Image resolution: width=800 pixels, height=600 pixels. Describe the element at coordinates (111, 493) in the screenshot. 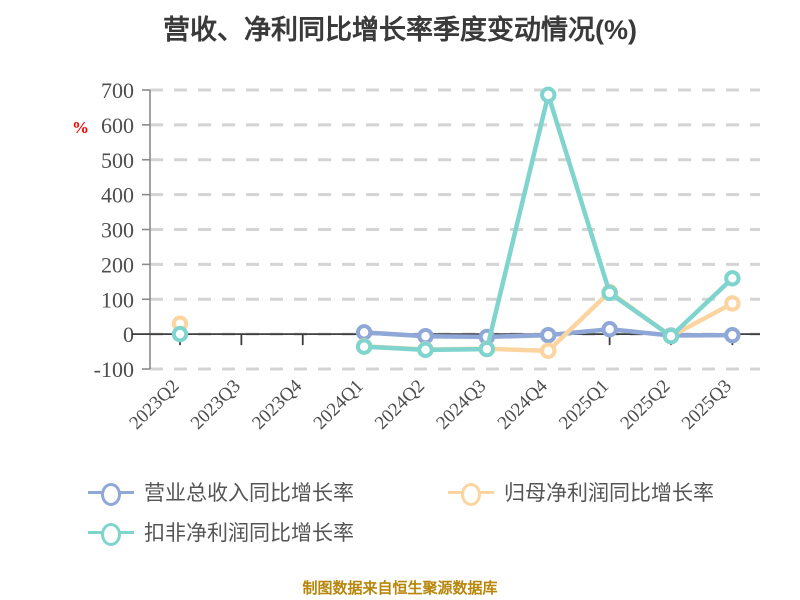

I see `legend-marker-revenue-icon` at that location.